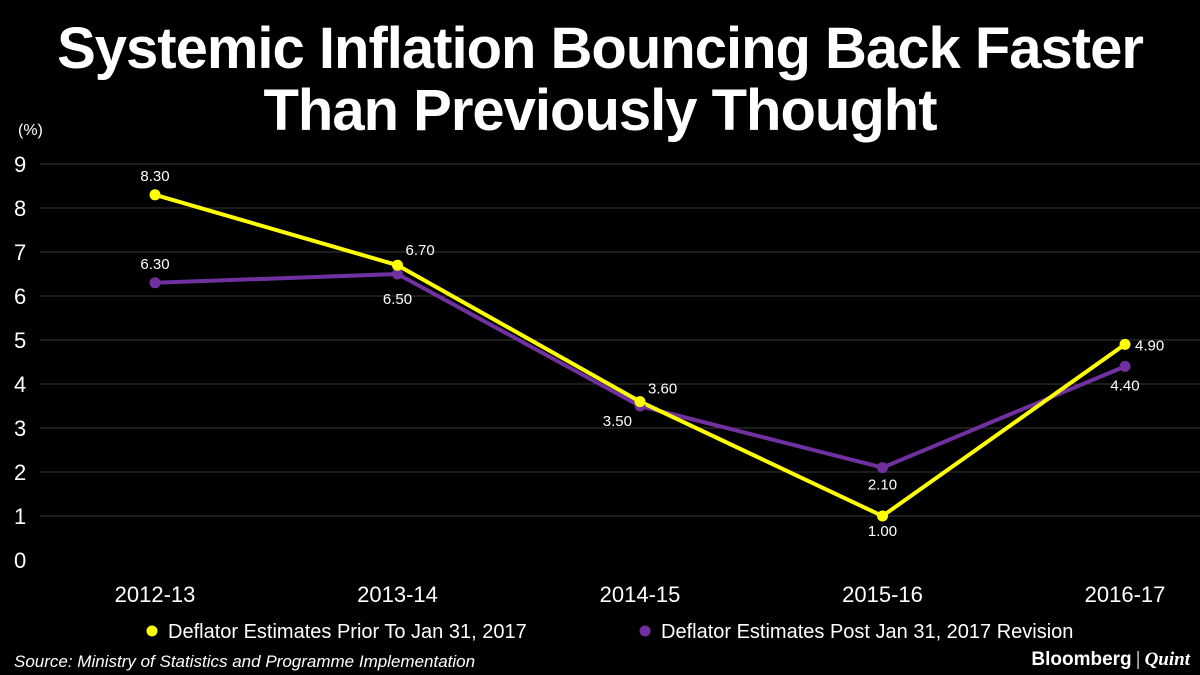 This screenshot has height=675, width=1200. Describe the element at coordinates (20, 560) in the screenshot. I see `y-tick-label-0: 0` at that location.